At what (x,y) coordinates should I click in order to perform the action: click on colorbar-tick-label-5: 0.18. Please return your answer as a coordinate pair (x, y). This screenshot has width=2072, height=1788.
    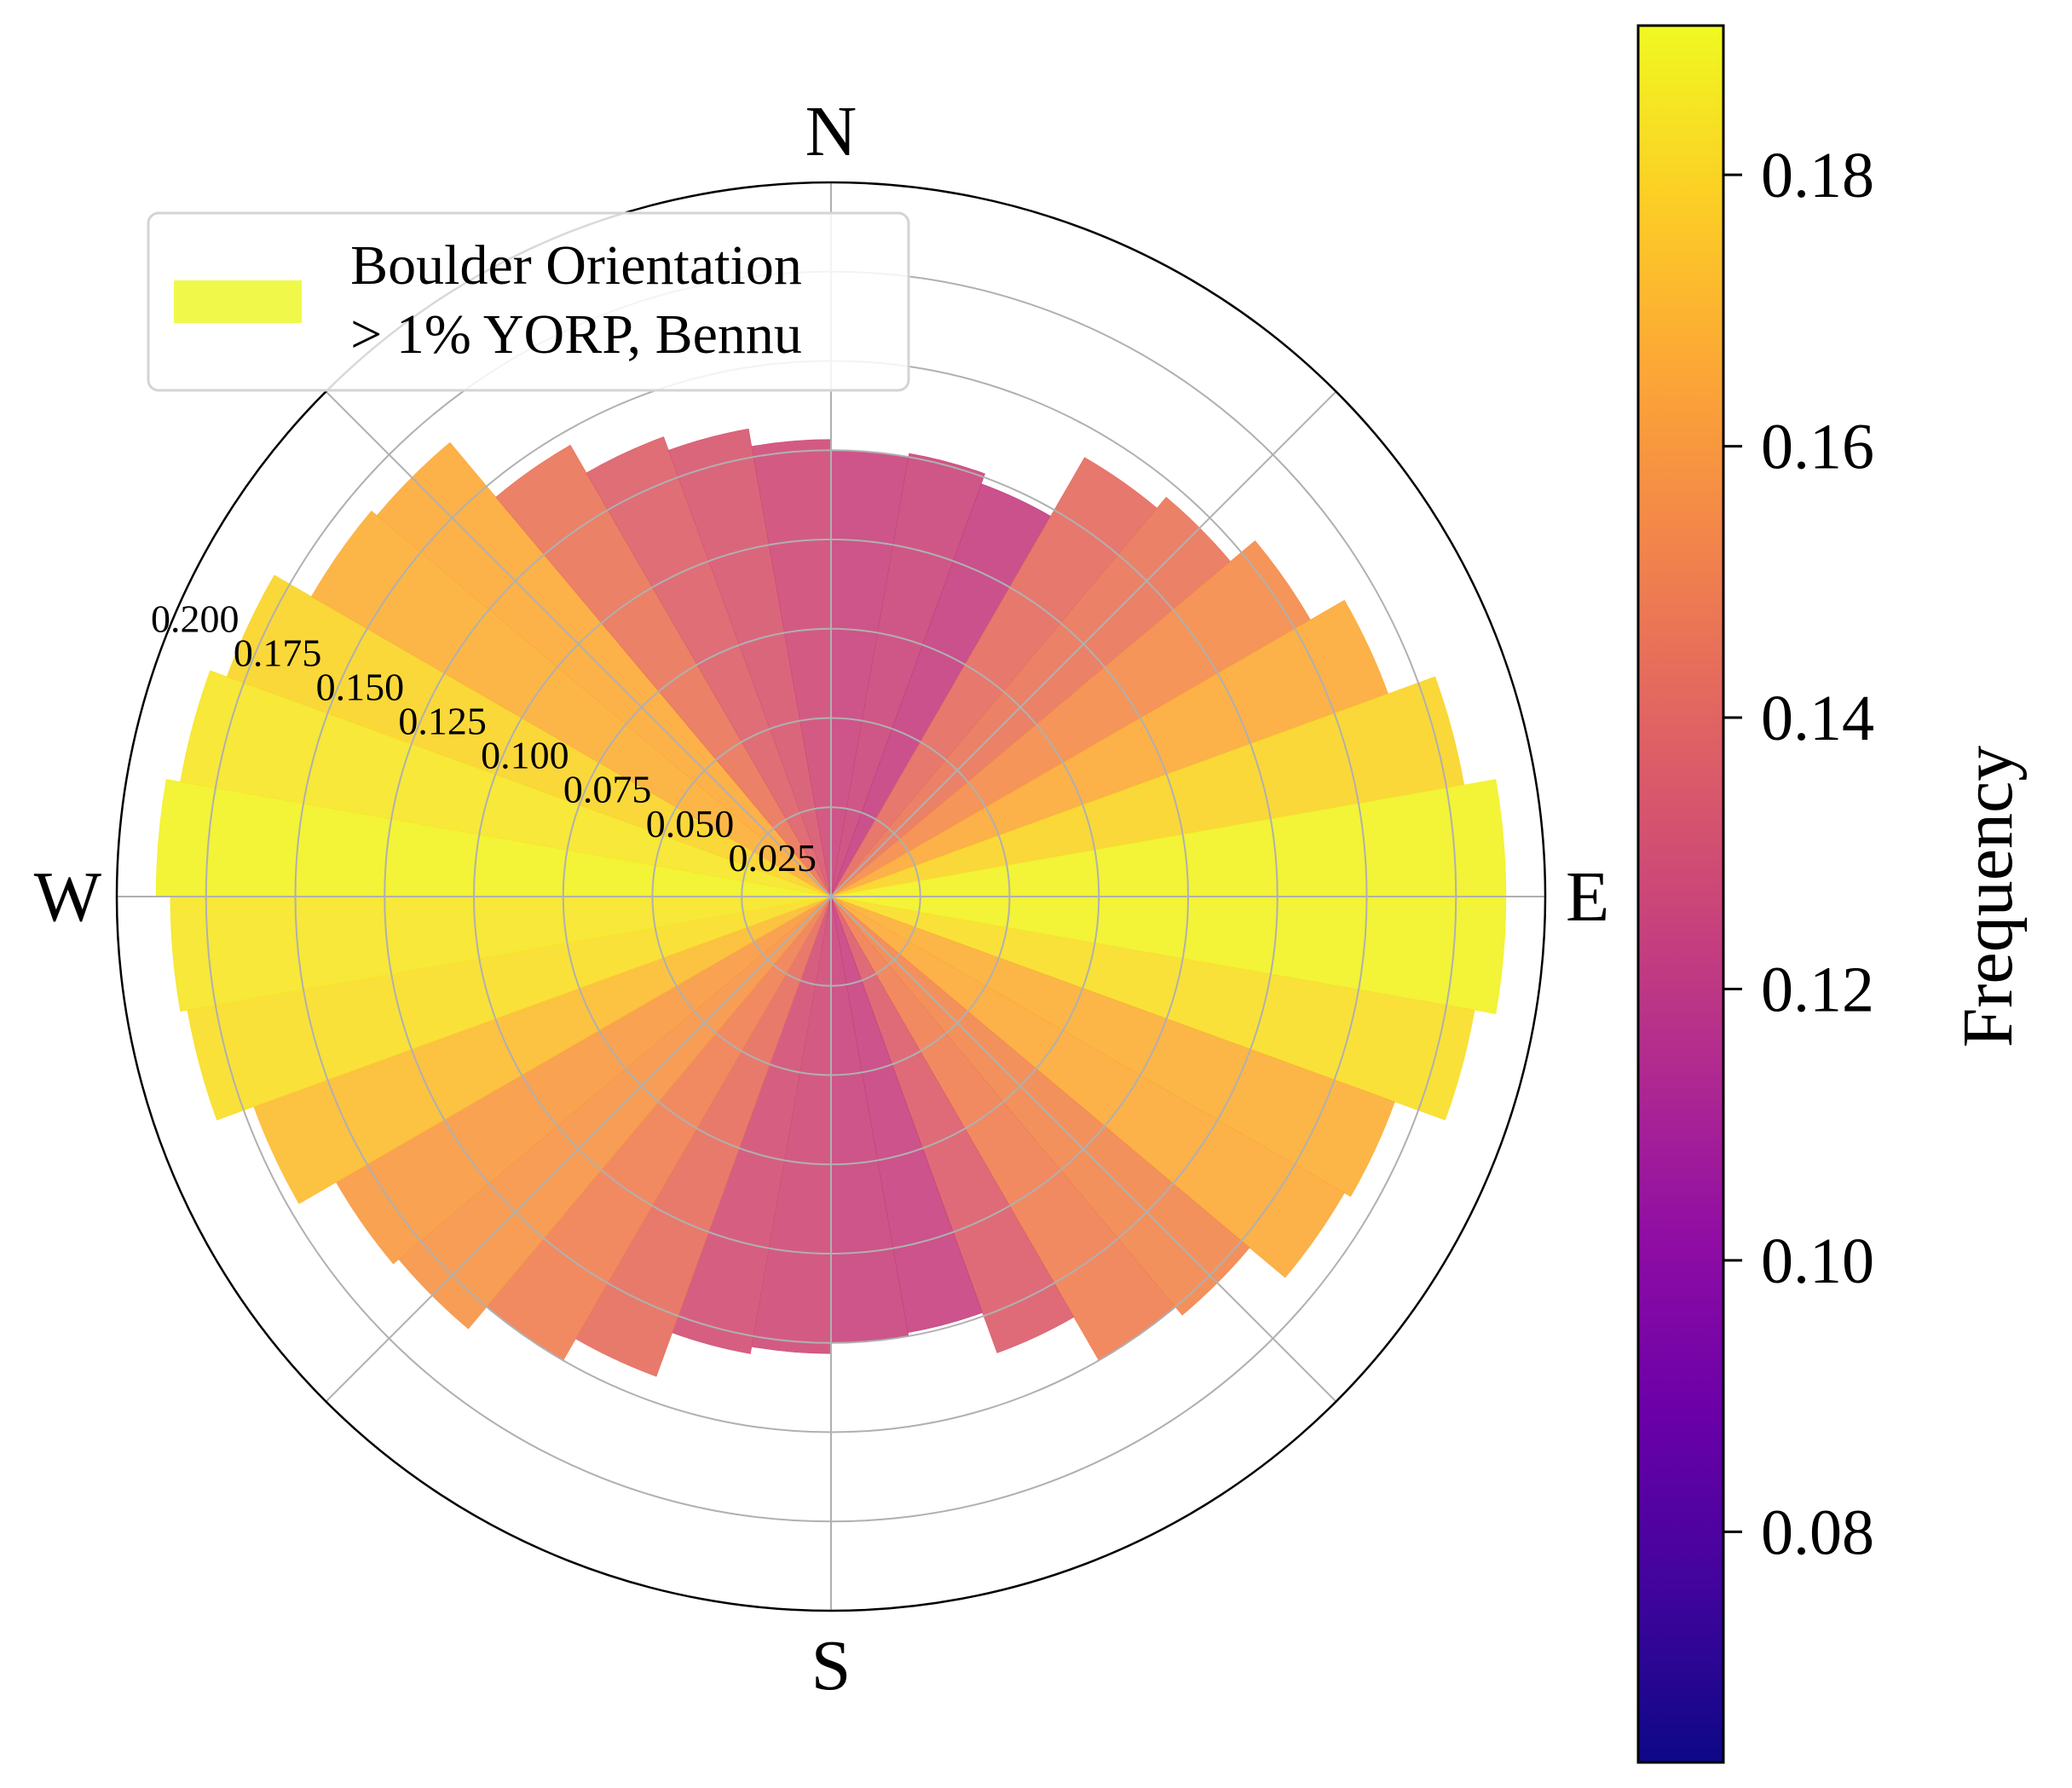
    Looking at the image, I should click on (1818, 175).